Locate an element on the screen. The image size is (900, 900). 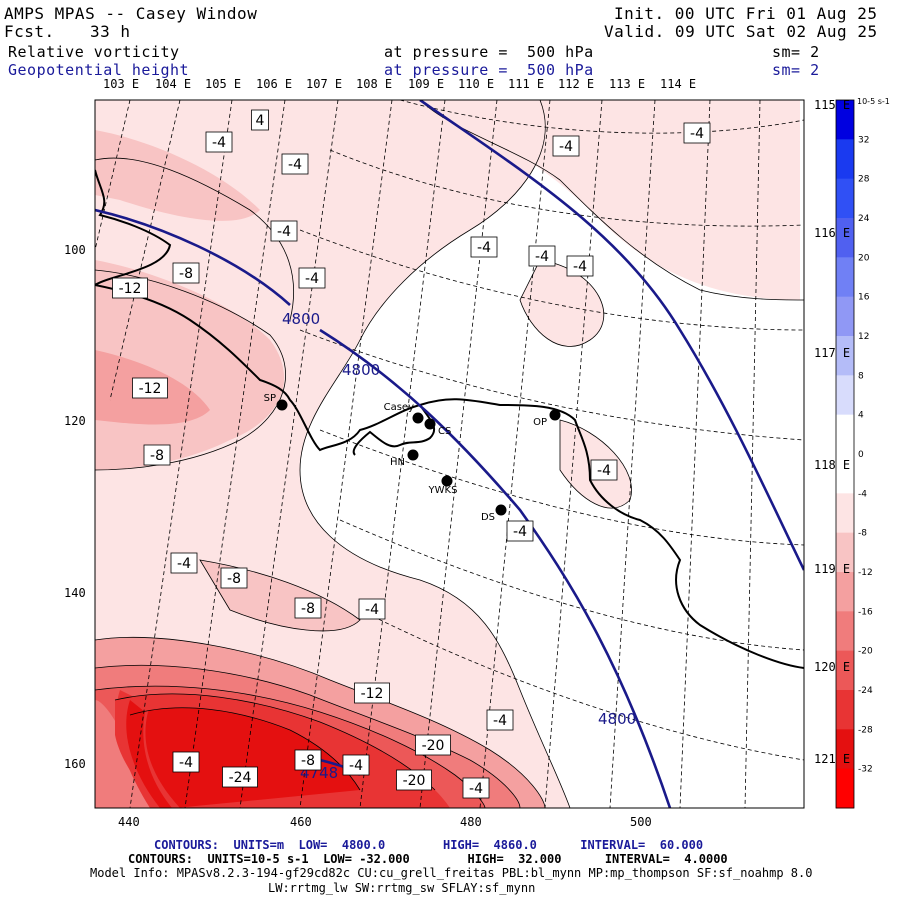
colorbar-label: 16 is located at coordinates (864, 298).